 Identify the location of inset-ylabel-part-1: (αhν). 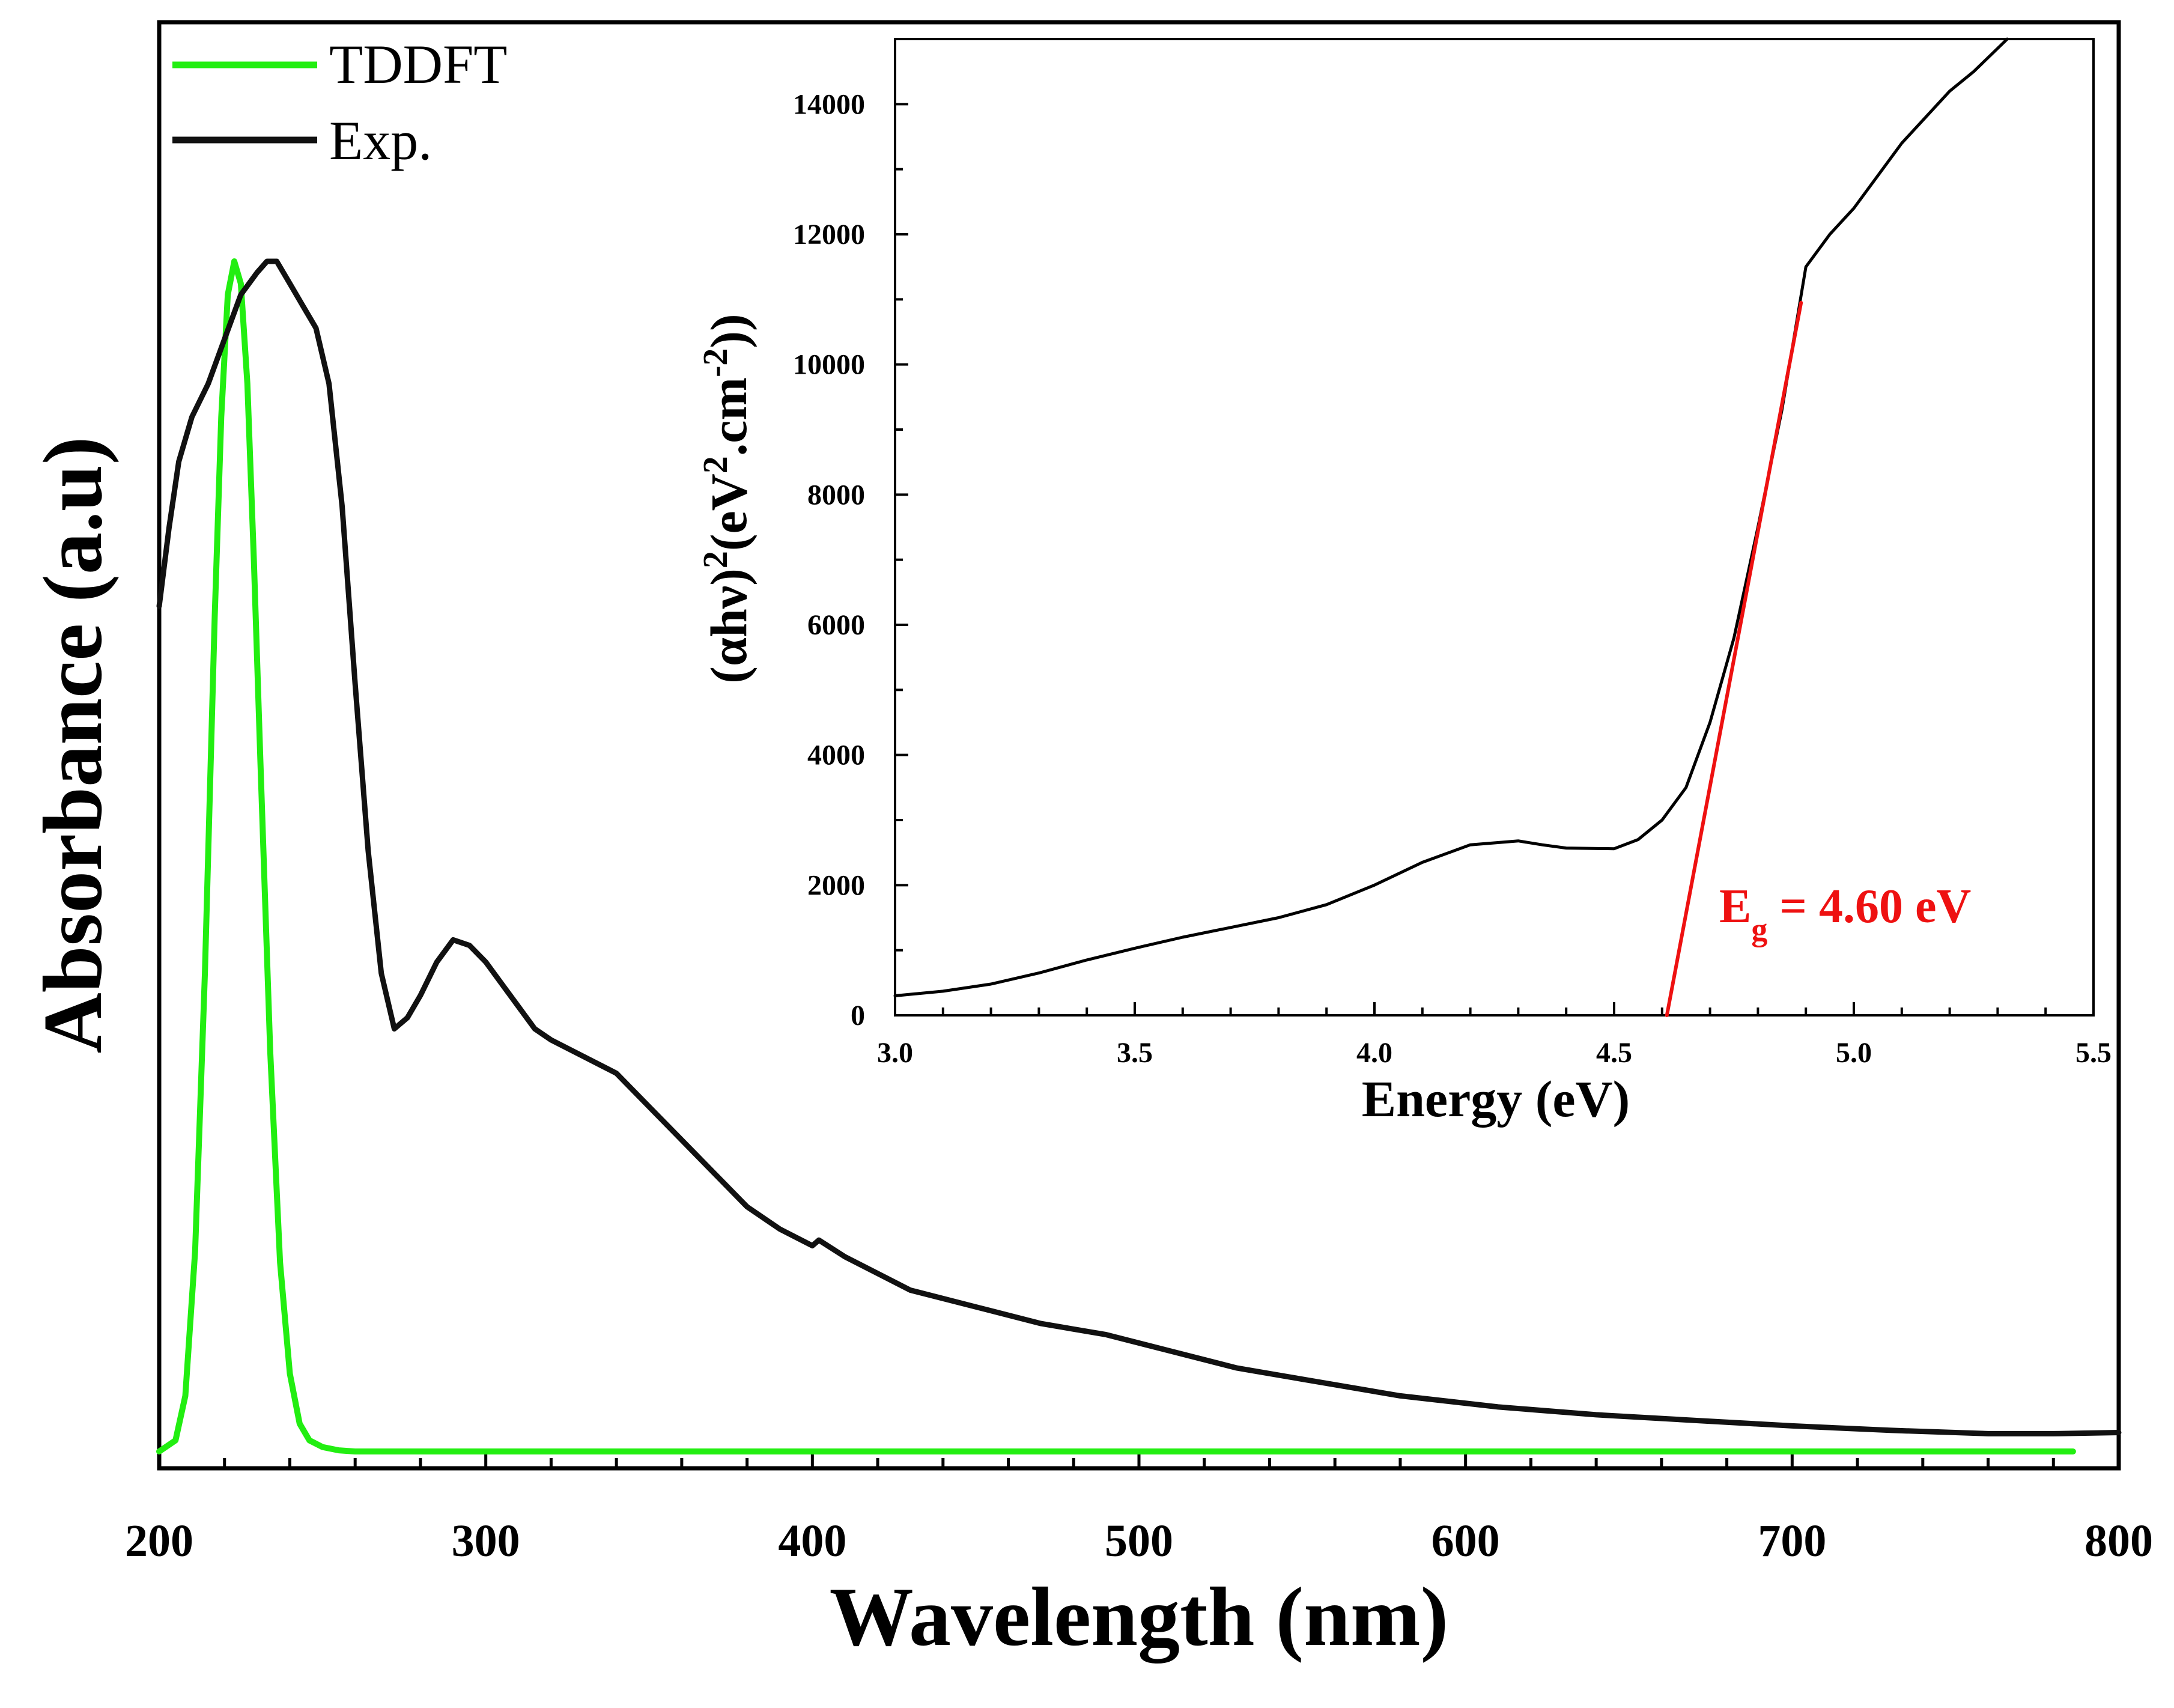
(729, 626).